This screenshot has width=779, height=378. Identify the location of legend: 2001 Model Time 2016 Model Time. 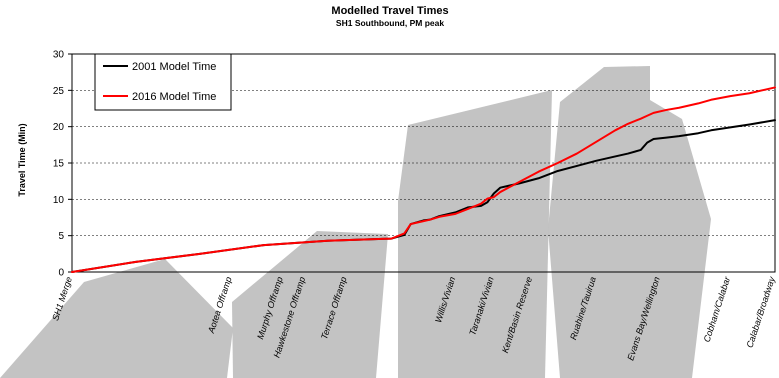
(163, 82).